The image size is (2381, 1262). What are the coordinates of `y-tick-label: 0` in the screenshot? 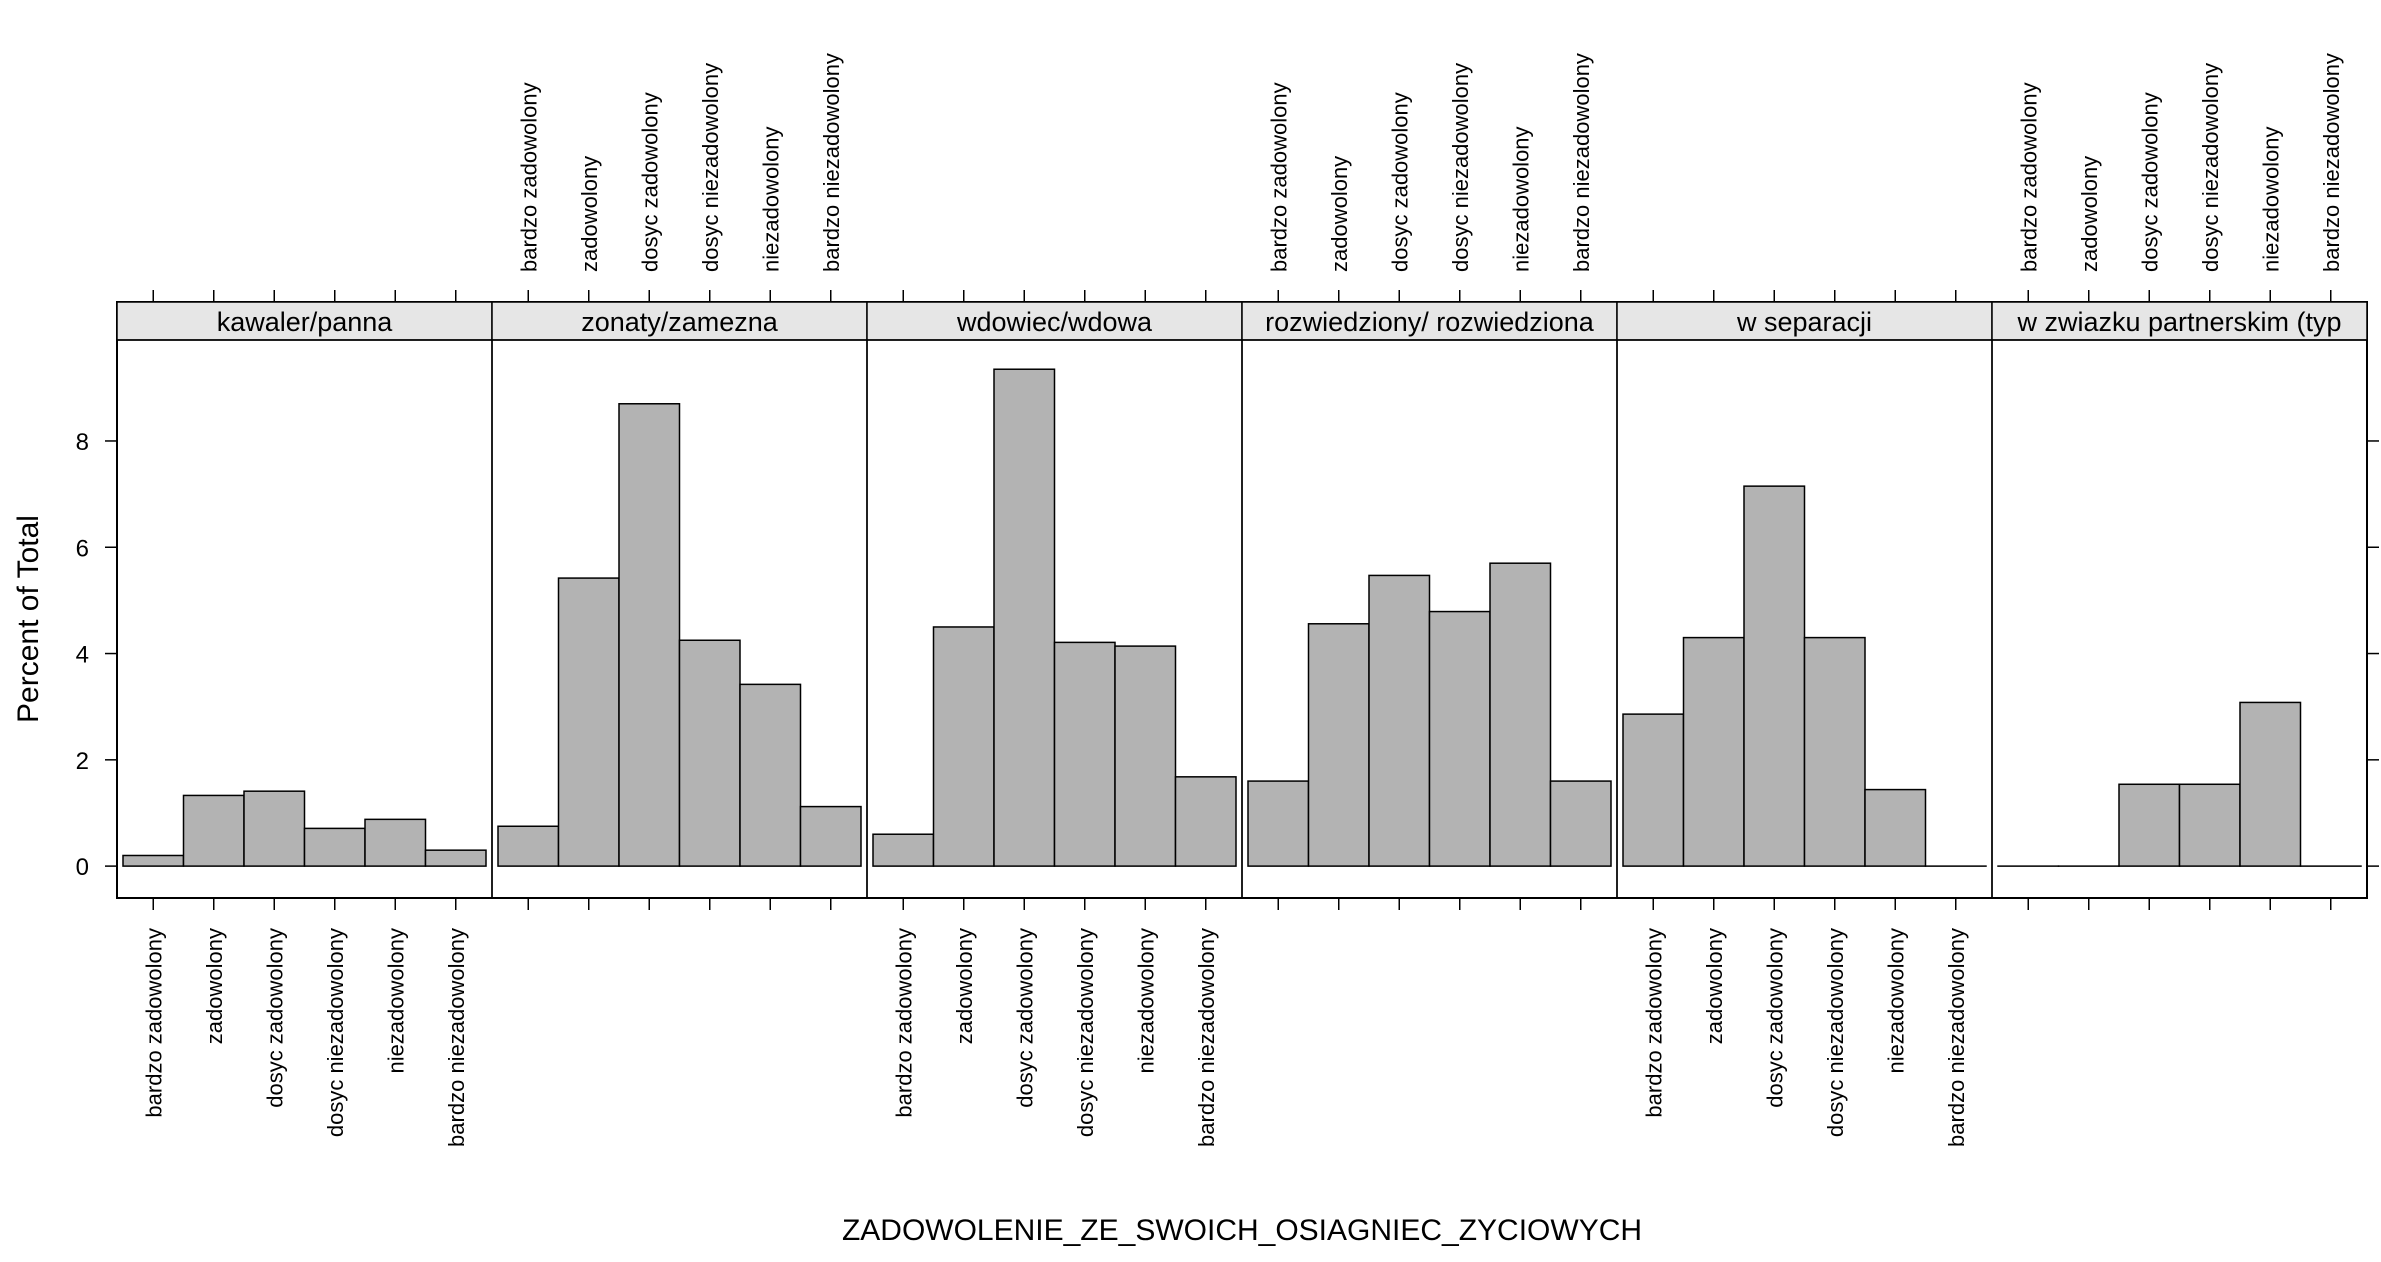 It's located at (82, 867).